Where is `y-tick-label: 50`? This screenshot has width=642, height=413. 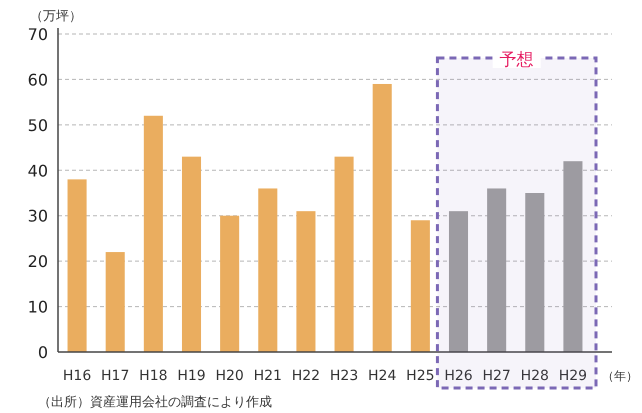
y-tick-label: 50 is located at coordinates (38, 125).